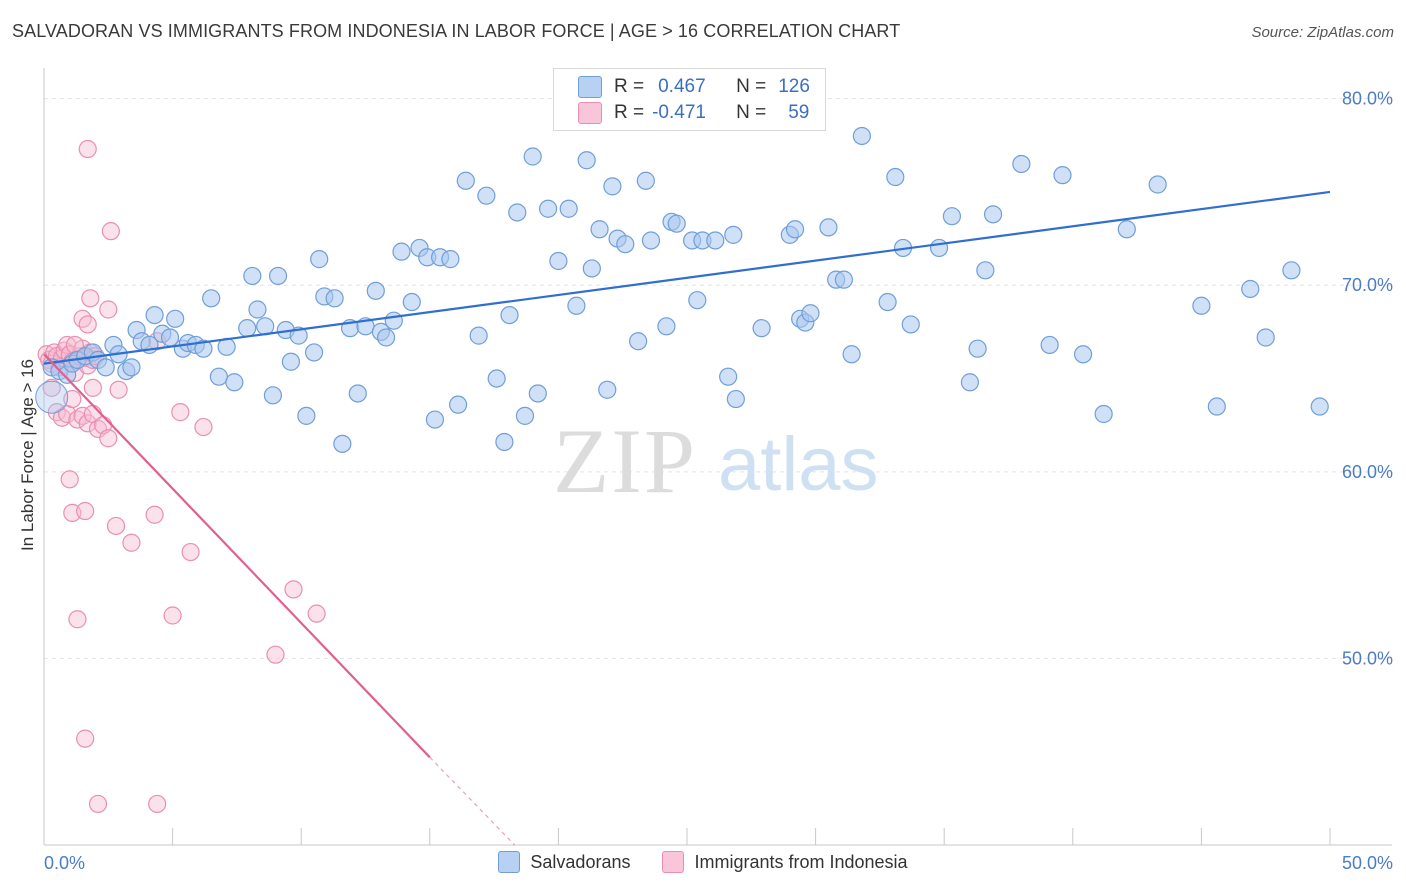 Image resolution: width=1406 pixels, height=892 pixels. Describe the element at coordinates (673, 862) in the screenshot. I see `legend-swatch-pink` at that location.